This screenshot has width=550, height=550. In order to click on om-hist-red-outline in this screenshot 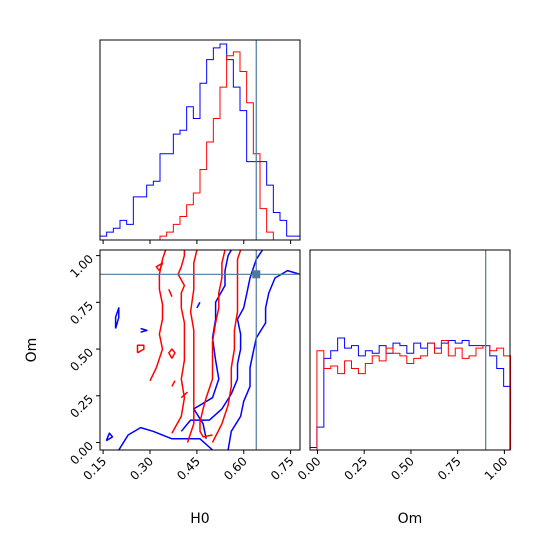, I will do `click(411, 395)`.